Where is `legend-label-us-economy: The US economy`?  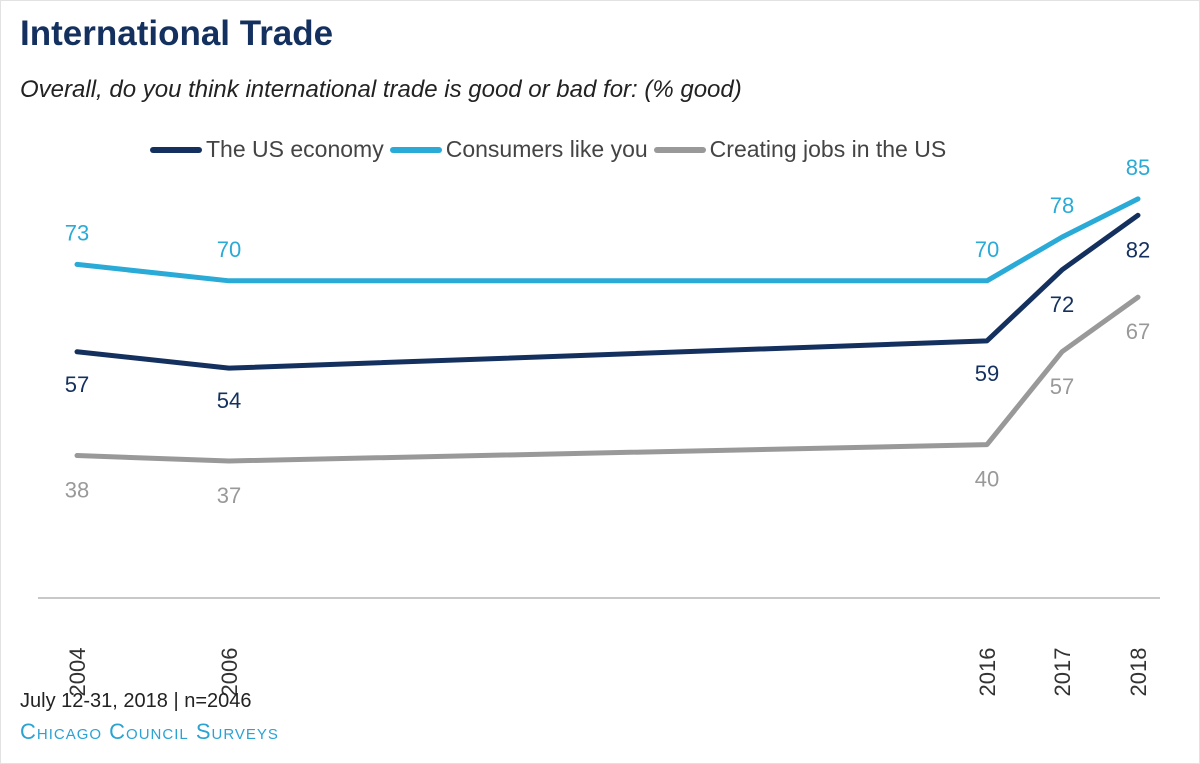 legend-label-us-economy: The US economy is located at coordinates (295, 149).